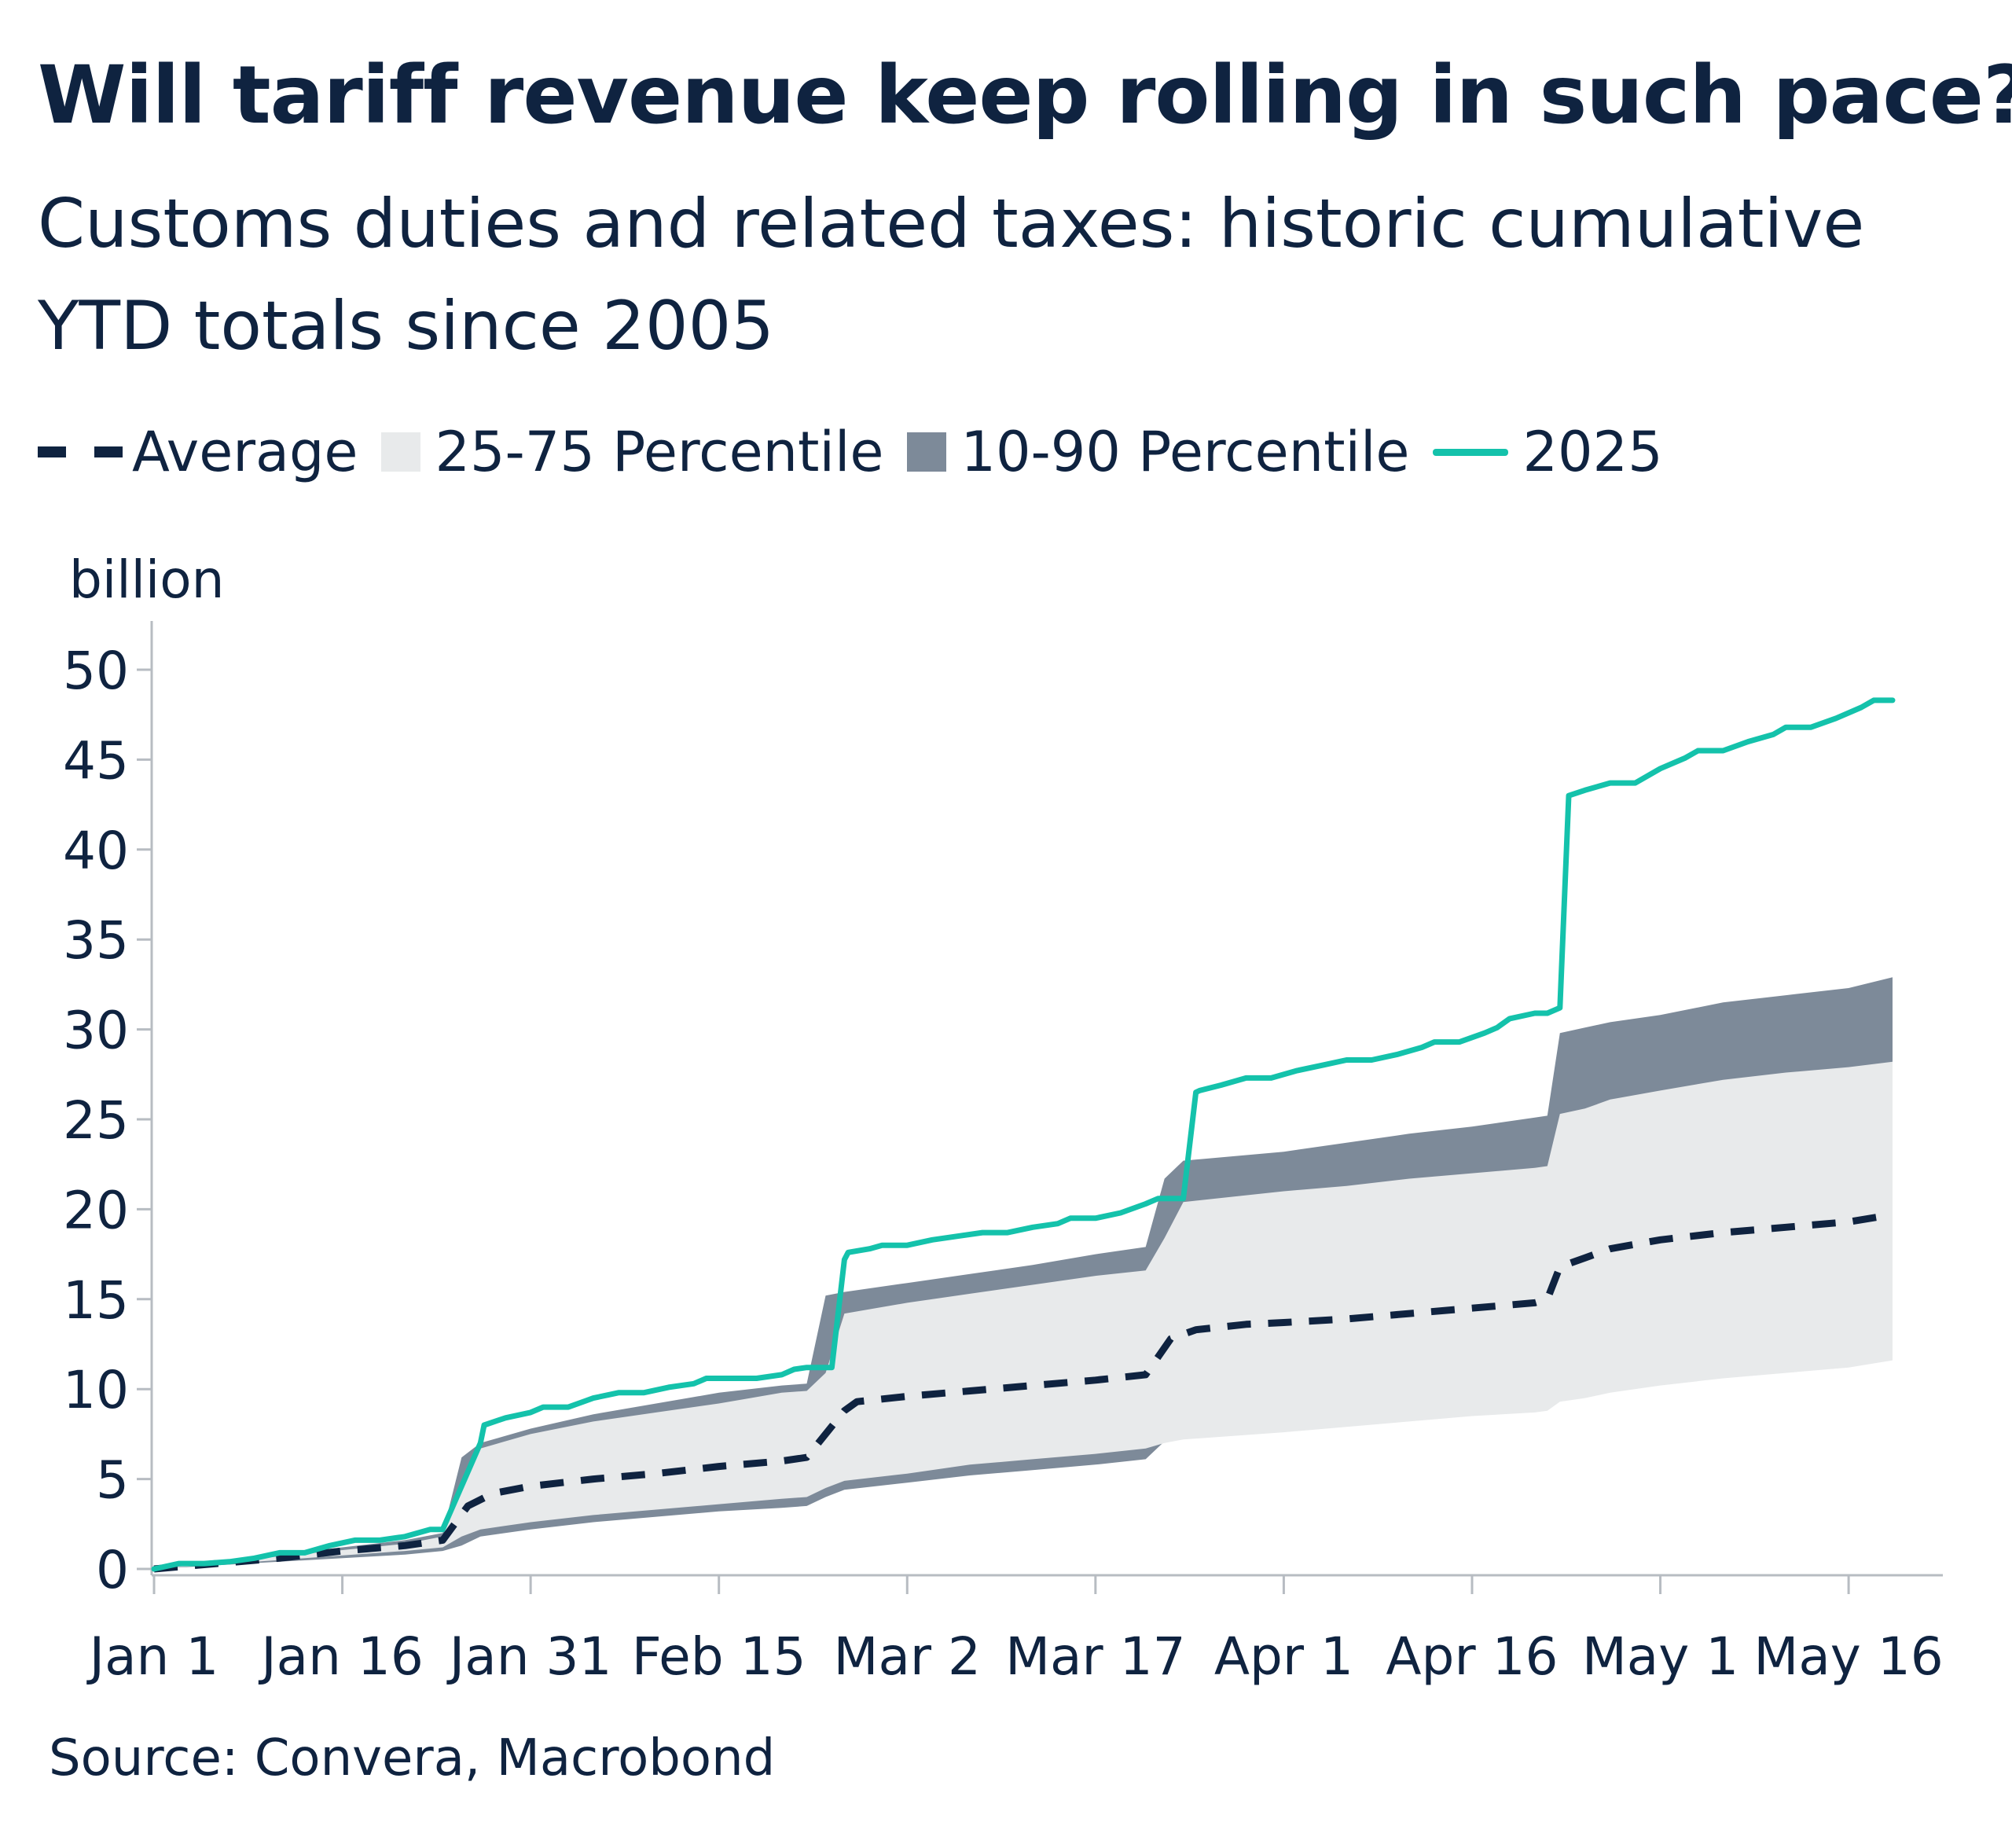  Describe the element at coordinates (112, 1480) in the screenshot. I see `y-tick-label: 5` at that location.